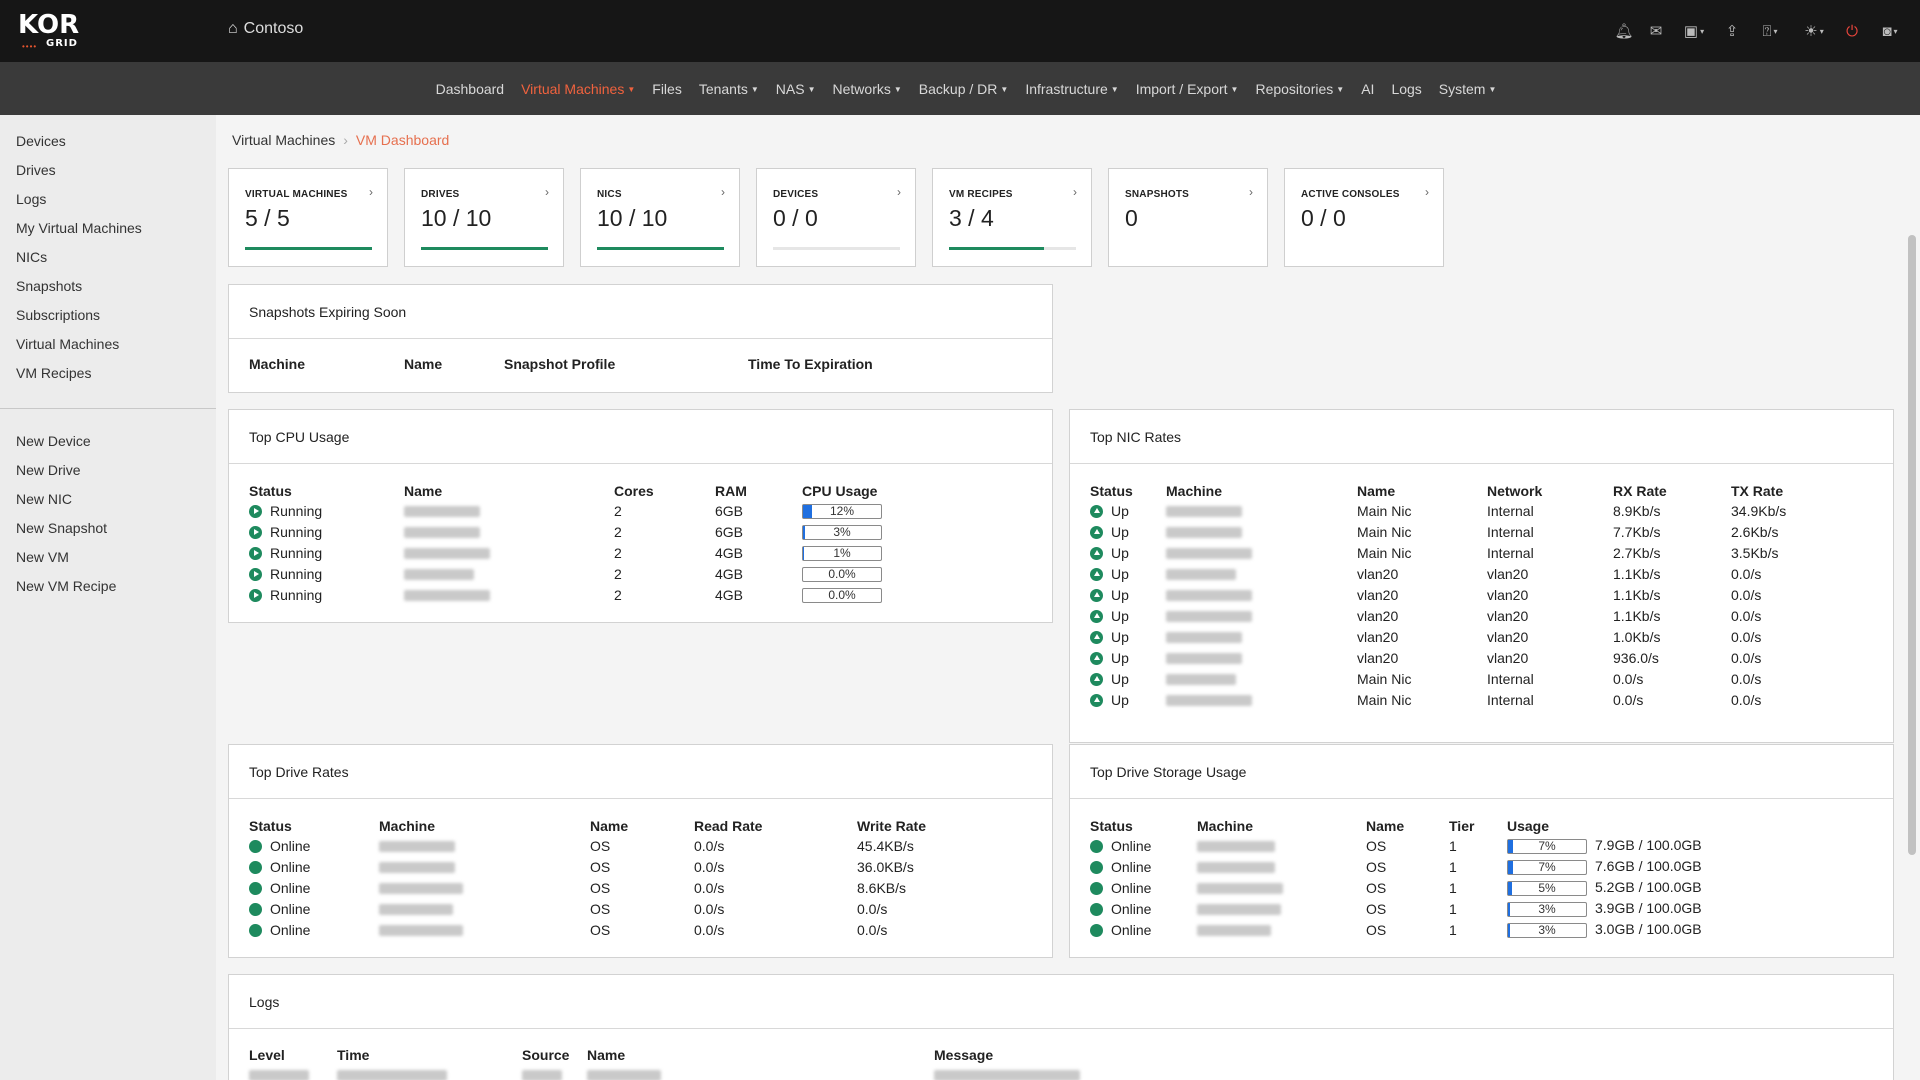  Describe the element at coordinates (565, 531) in the screenshot. I see `table-row: Running 2 6GB 3%` at that location.